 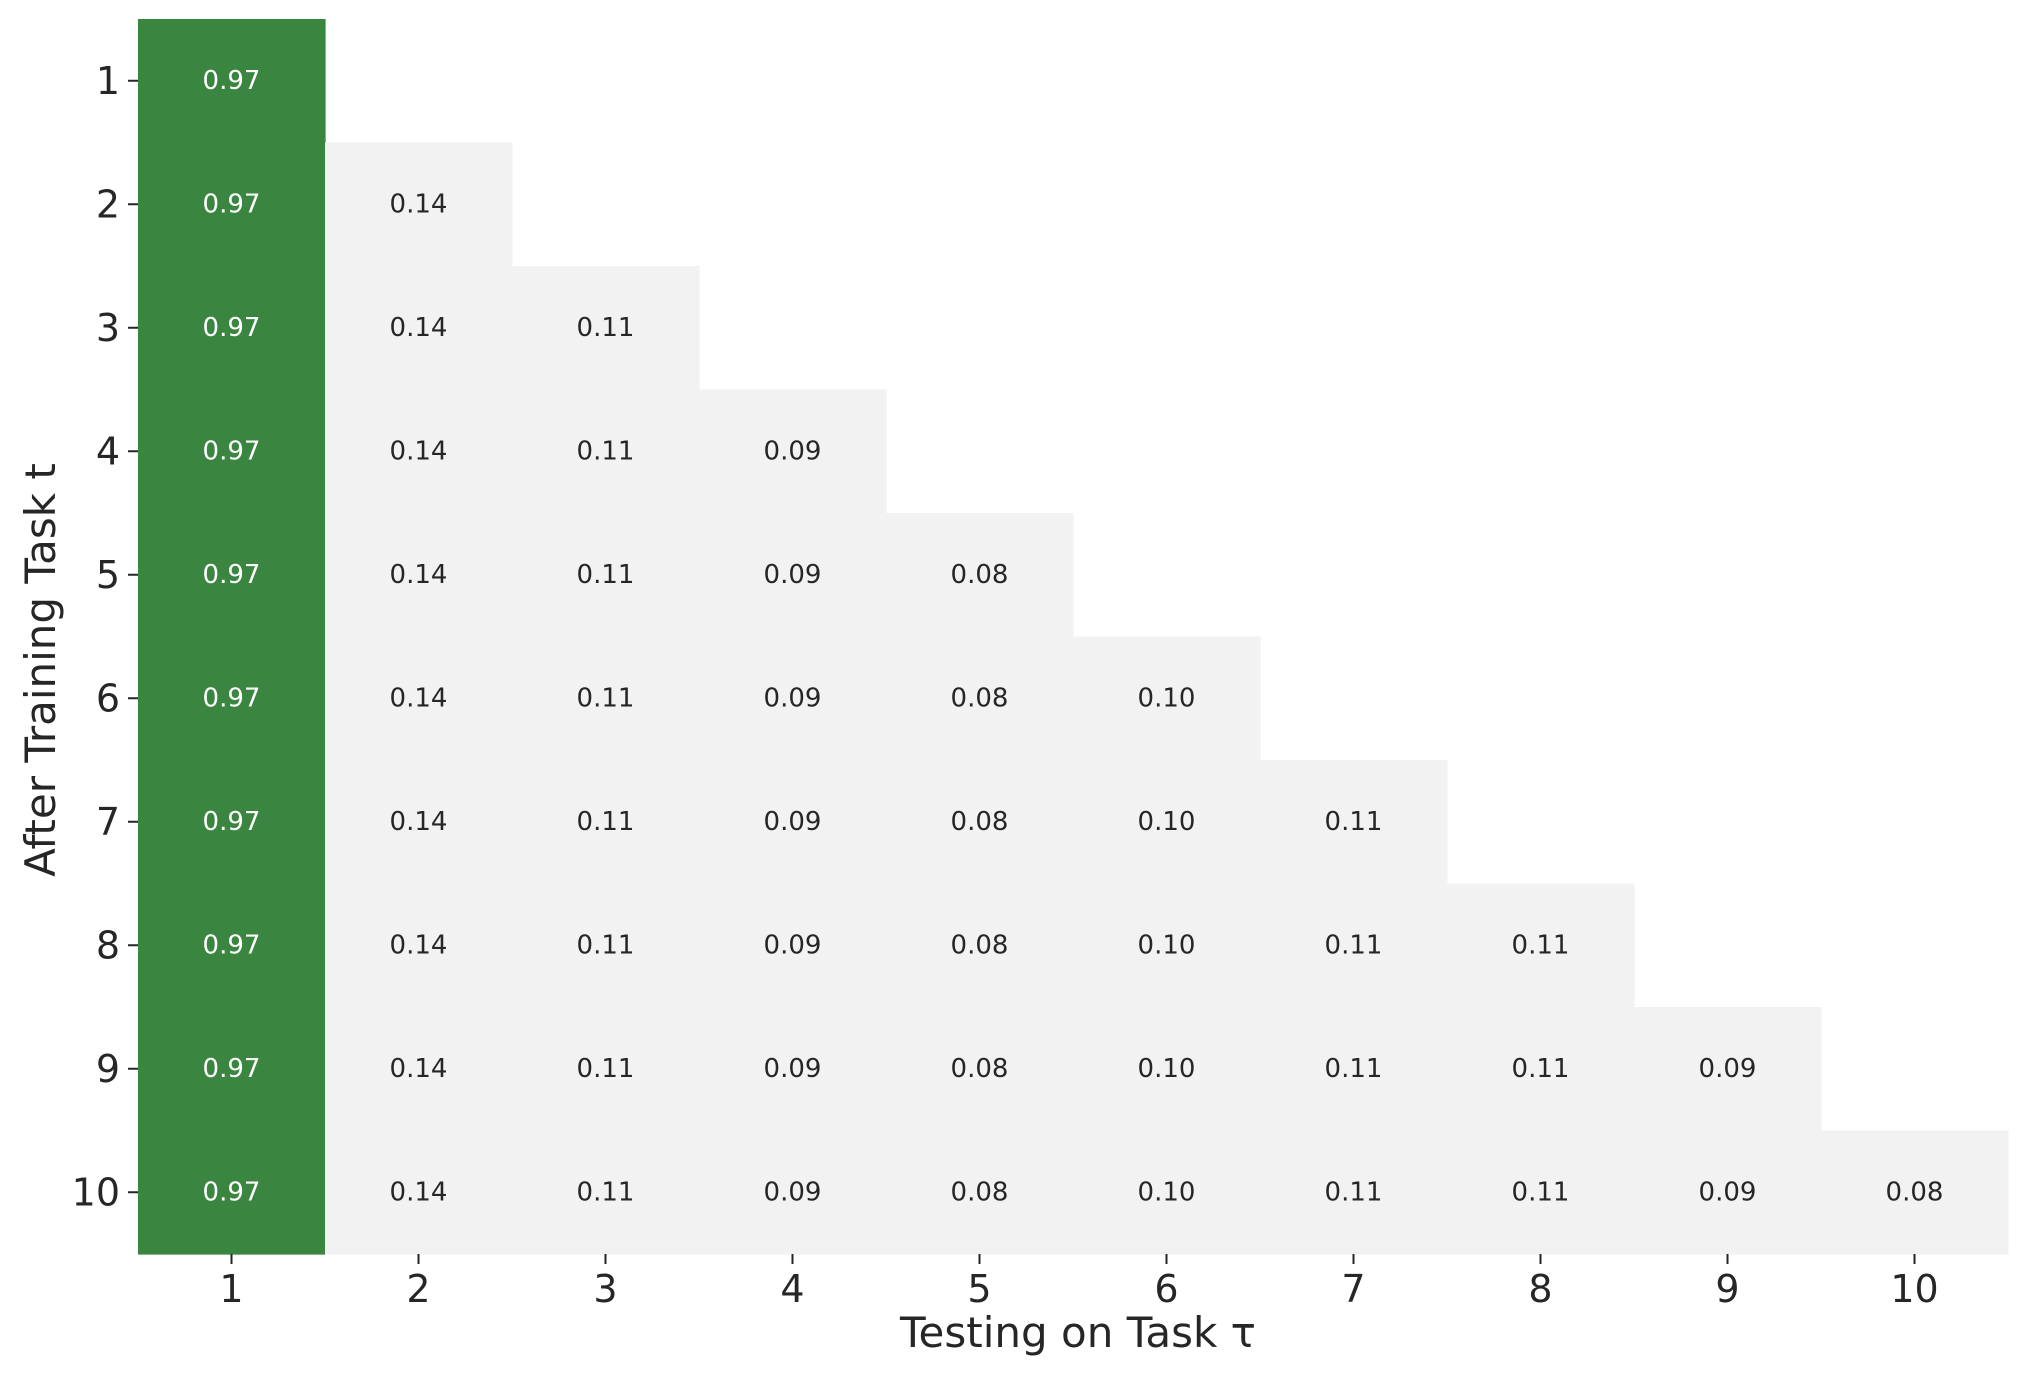 I want to click on heatmap-cell-r6-c3, so click(x=606, y=698).